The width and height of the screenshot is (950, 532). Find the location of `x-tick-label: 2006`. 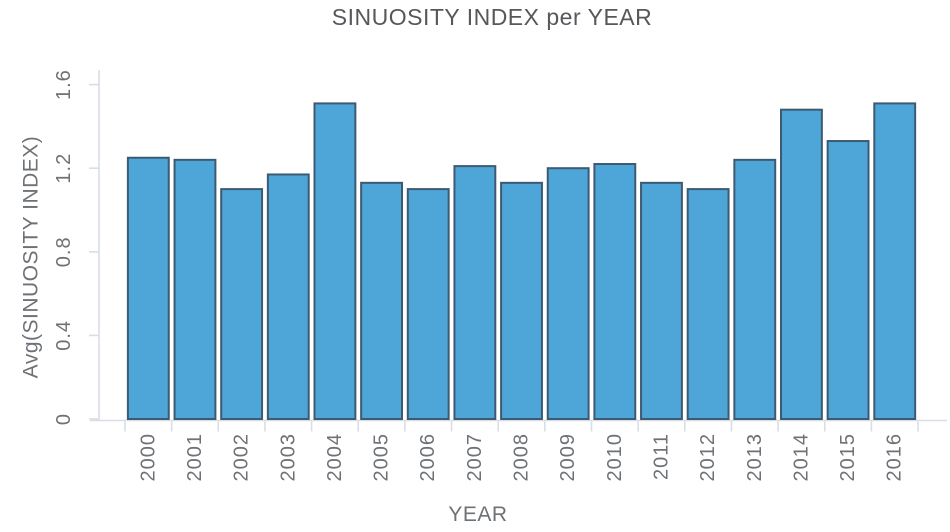

x-tick-label: 2006 is located at coordinates (428, 457).